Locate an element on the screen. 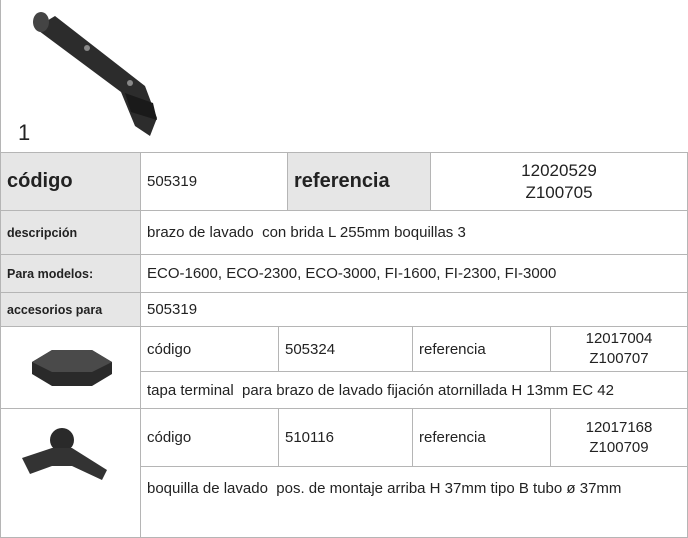 Image resolution: width=688 pixels, height=538 pixels. product-image is located at coordinates (95, 74).